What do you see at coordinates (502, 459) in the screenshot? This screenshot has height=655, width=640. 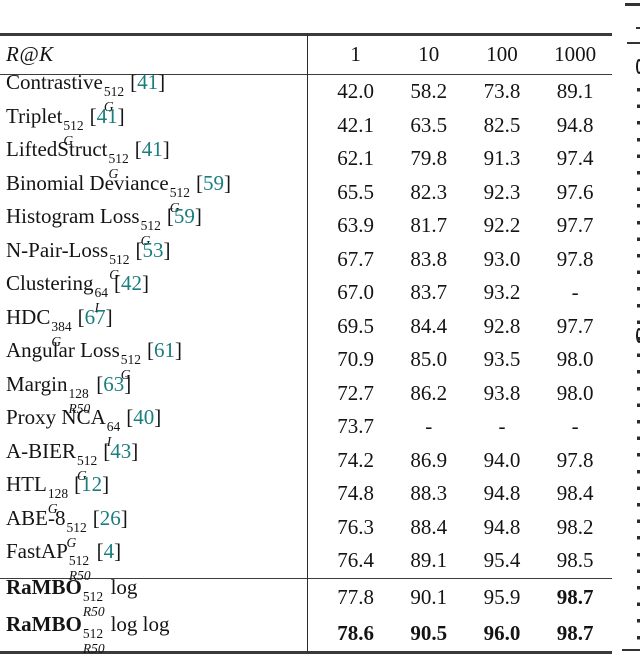 I see `recall-at-100: 94.0` at bounding box center [502, 459].